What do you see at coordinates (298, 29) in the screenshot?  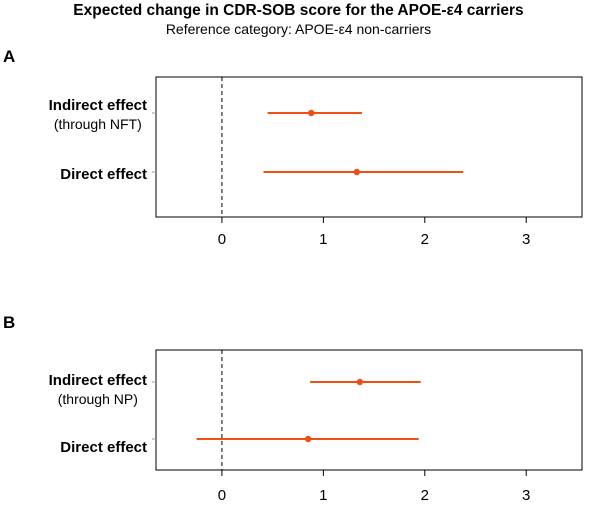 I see `chart-subtitle: Reference category: APOE-ε4 non-carriers` at bounding box center [298, 29].